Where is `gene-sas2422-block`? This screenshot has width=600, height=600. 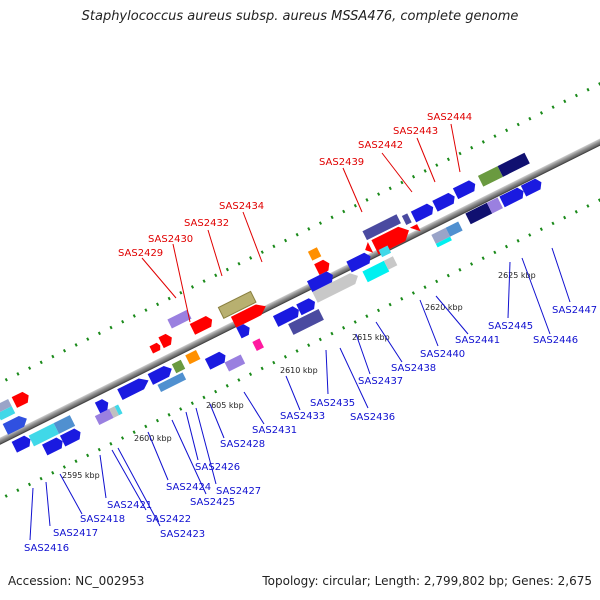
gene-sas2422-block is located at coordinates (114, 412).